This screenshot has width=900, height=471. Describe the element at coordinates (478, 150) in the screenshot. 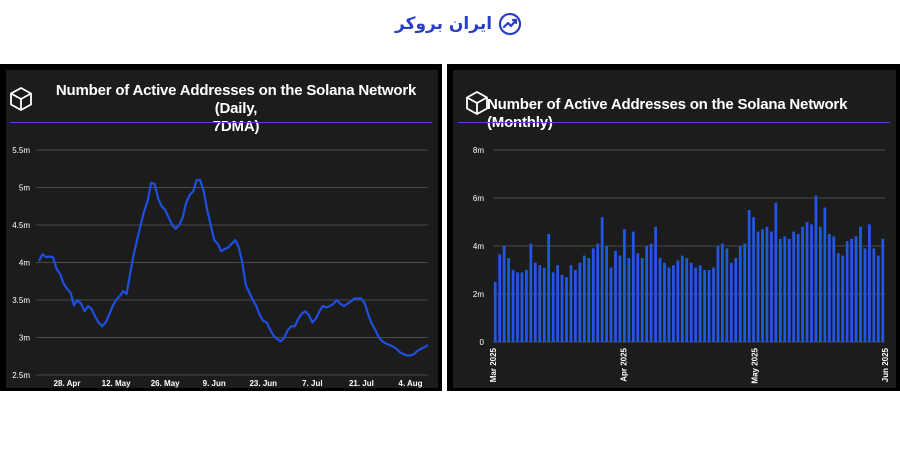

I see `y-tick-label: 8m` at that location.